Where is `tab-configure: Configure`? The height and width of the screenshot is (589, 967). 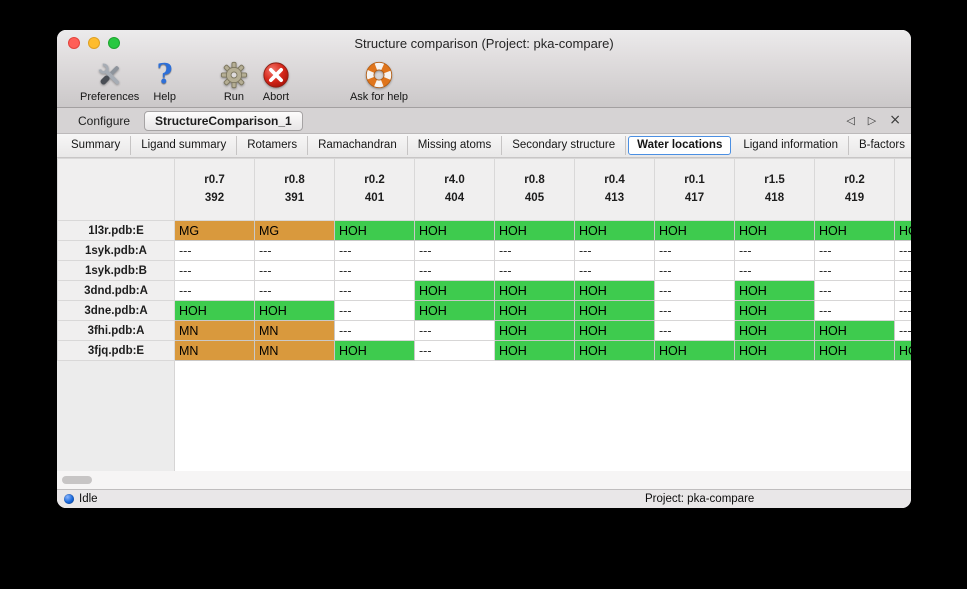 tab-configure: Configure is located at coordinates (104, 120).